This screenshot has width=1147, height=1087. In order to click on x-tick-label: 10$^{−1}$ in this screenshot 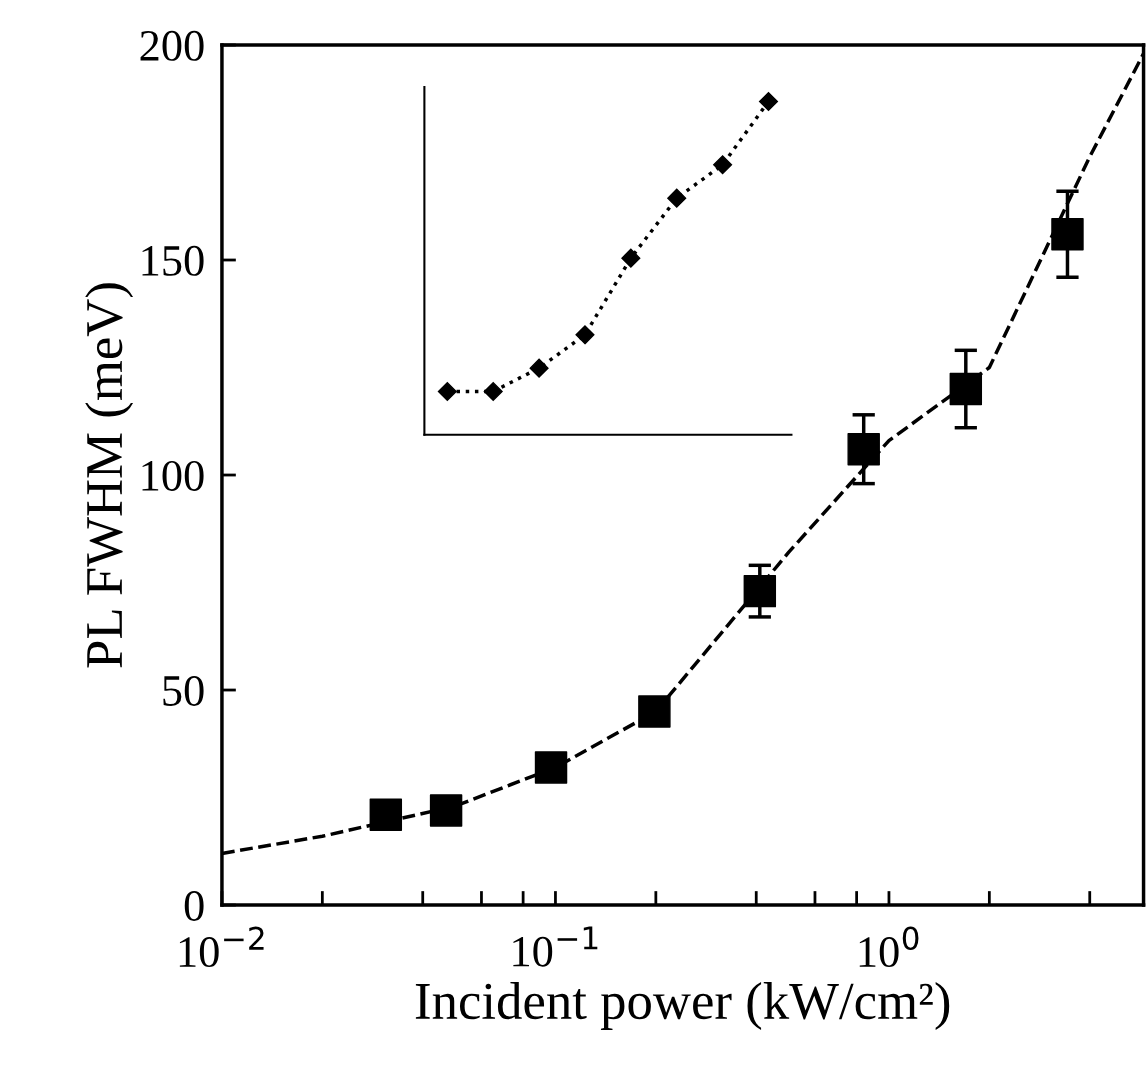, I will do `click(555, 946)`.